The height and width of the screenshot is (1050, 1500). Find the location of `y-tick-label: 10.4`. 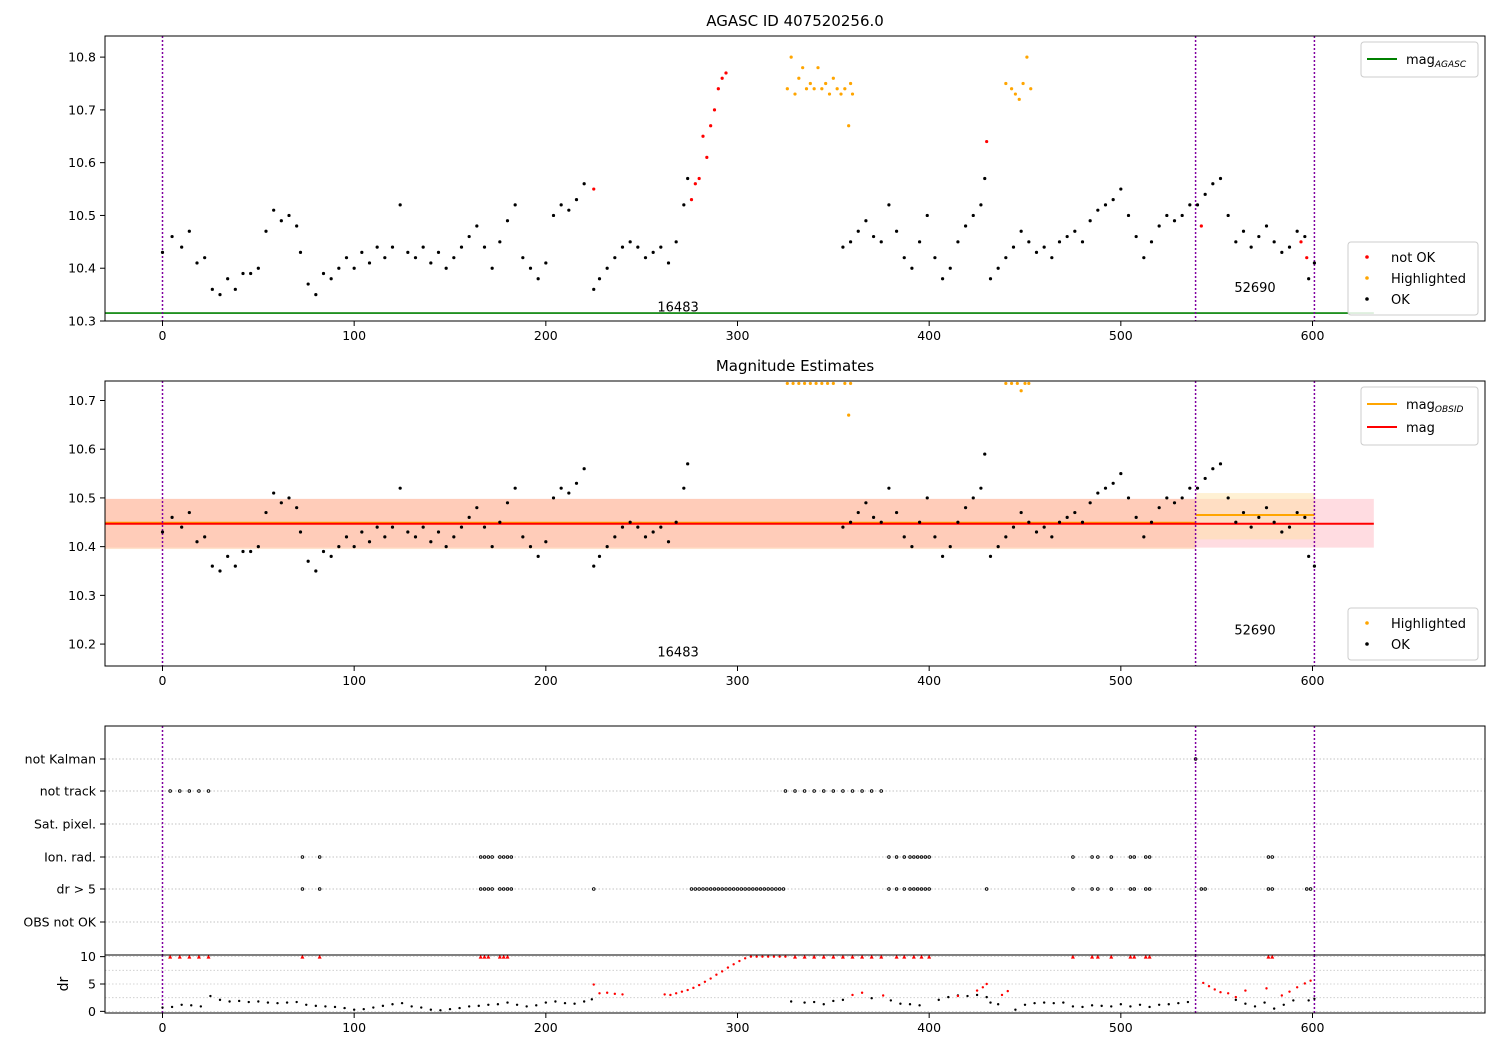

y-tick-label: 10.4 is located at coordinates (82, 268).